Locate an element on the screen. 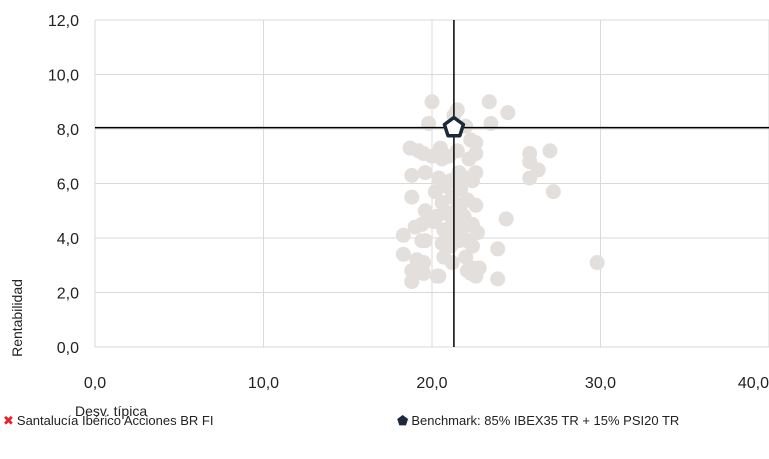 Image resolution: width=769 pixels, height=459 pixels. y-tick-label: 2,0 is located at coordinates (68, 294).